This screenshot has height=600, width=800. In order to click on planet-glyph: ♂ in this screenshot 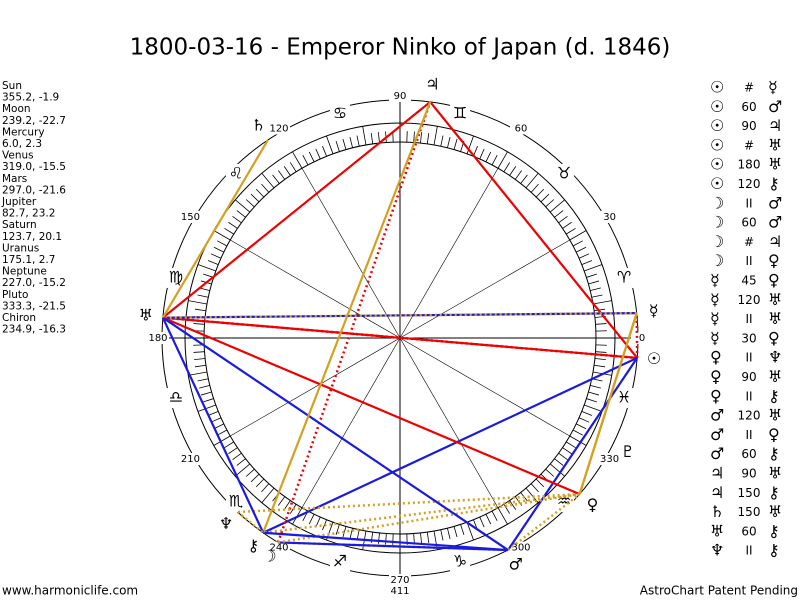, I will do `click(516, 564)`.